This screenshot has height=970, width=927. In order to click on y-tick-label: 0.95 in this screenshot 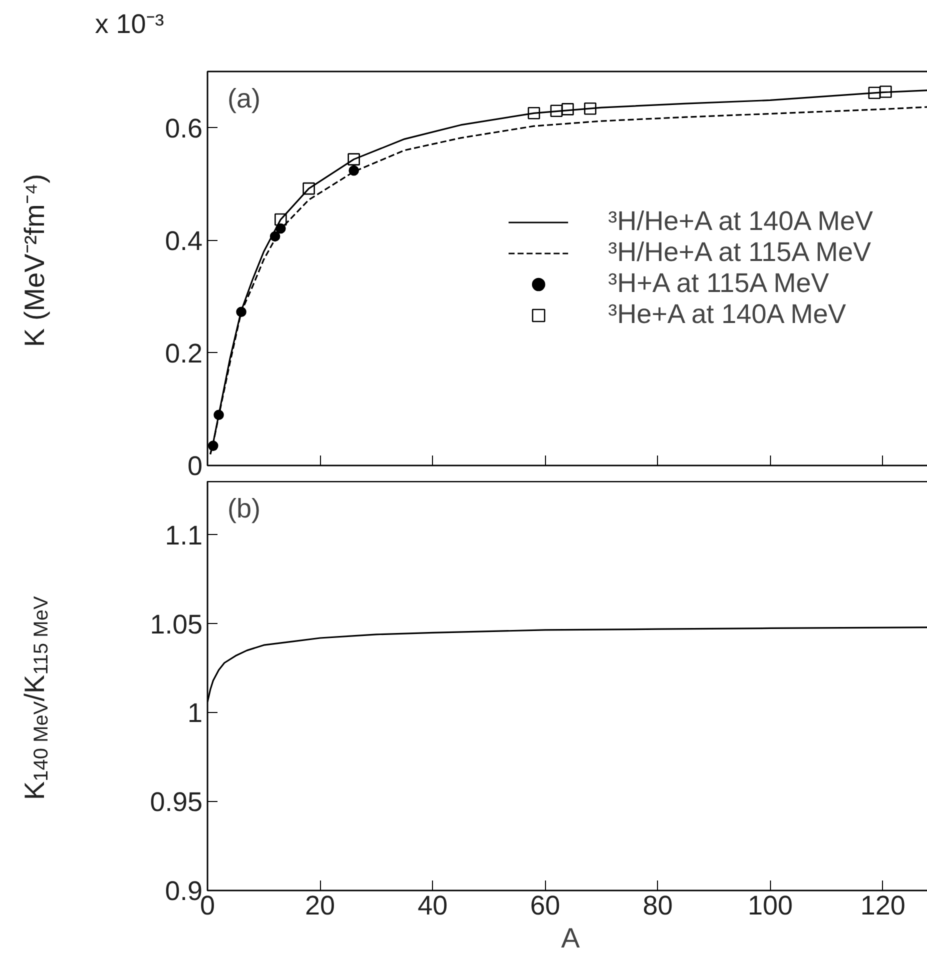, I will do `click(176, 802)`.